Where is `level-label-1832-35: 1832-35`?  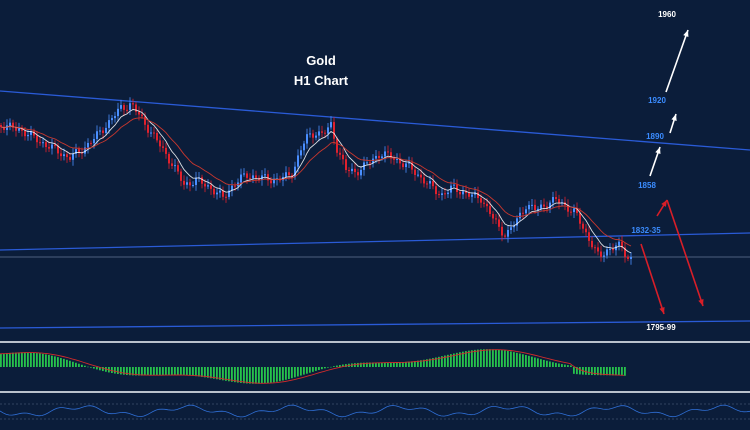
level-label-1832-35: 1832-35 is located at coordinates (646, 230).